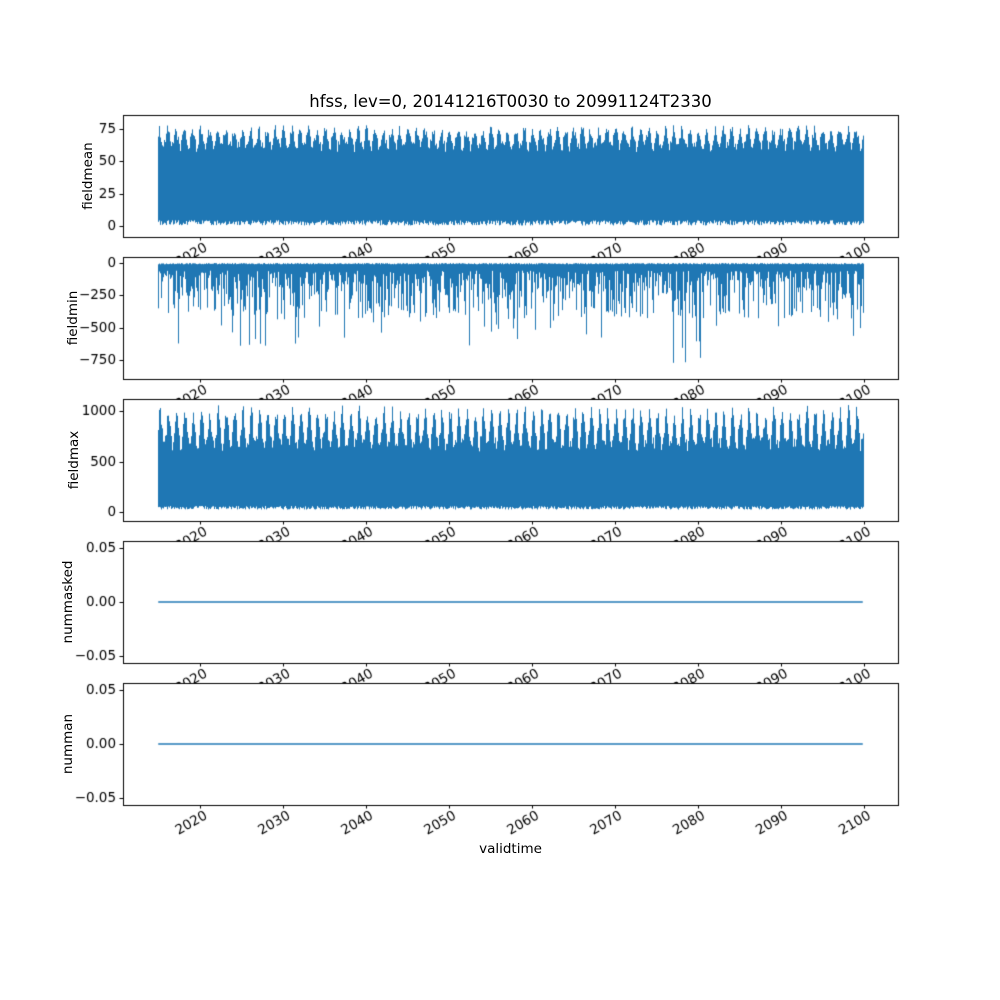  I want to click on y-axis-label-nummasked: nummasked, so click(68, 602).